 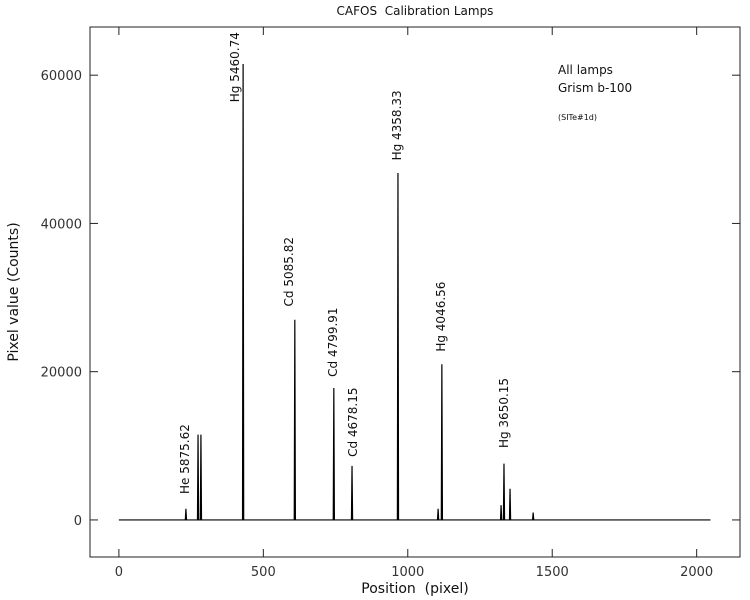 What do you see at coordinates (235, 67) in the screenshot?
I see `peak-label: Hg 5460.74` at bounding box center [235, 67].